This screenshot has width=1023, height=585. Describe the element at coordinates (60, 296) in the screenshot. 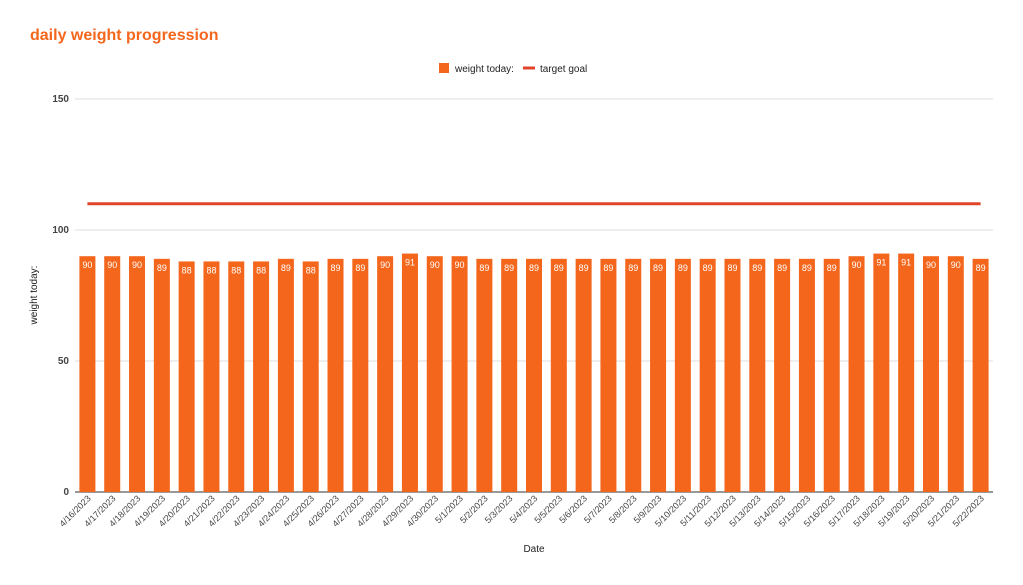

I see `y-axis-ticks: 0 50 100 150` at that location.